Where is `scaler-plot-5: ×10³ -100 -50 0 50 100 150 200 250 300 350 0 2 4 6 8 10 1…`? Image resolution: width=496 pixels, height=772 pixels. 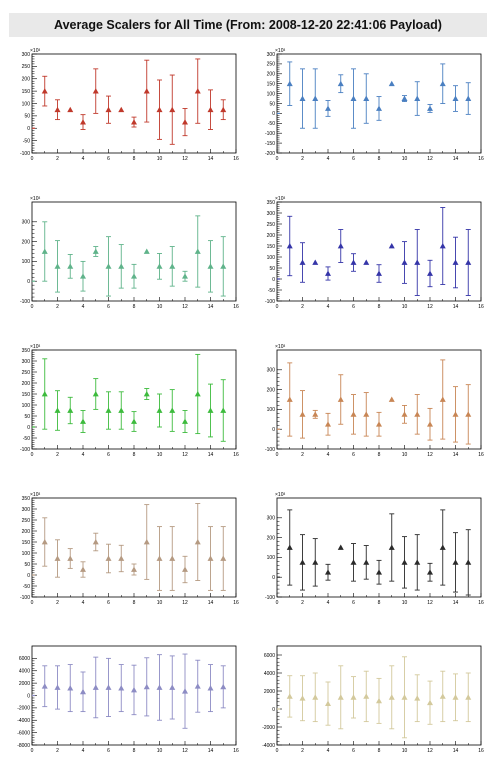
scaler-plot-5: ×10³ -100 -50 0 50 100 150 200 250 300 350 0 2 4 6 8 10 1… is located at coordinates (125, 401).